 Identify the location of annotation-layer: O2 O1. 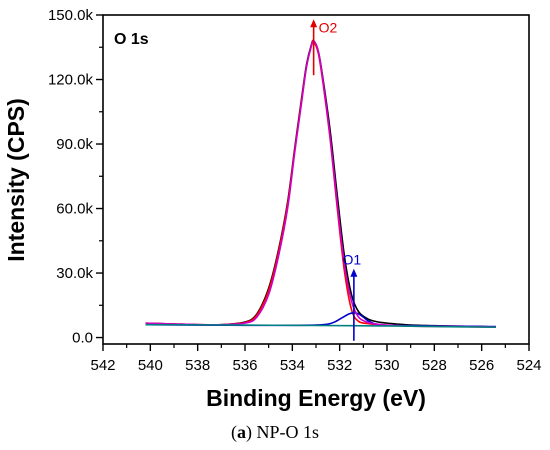
(336, 180).